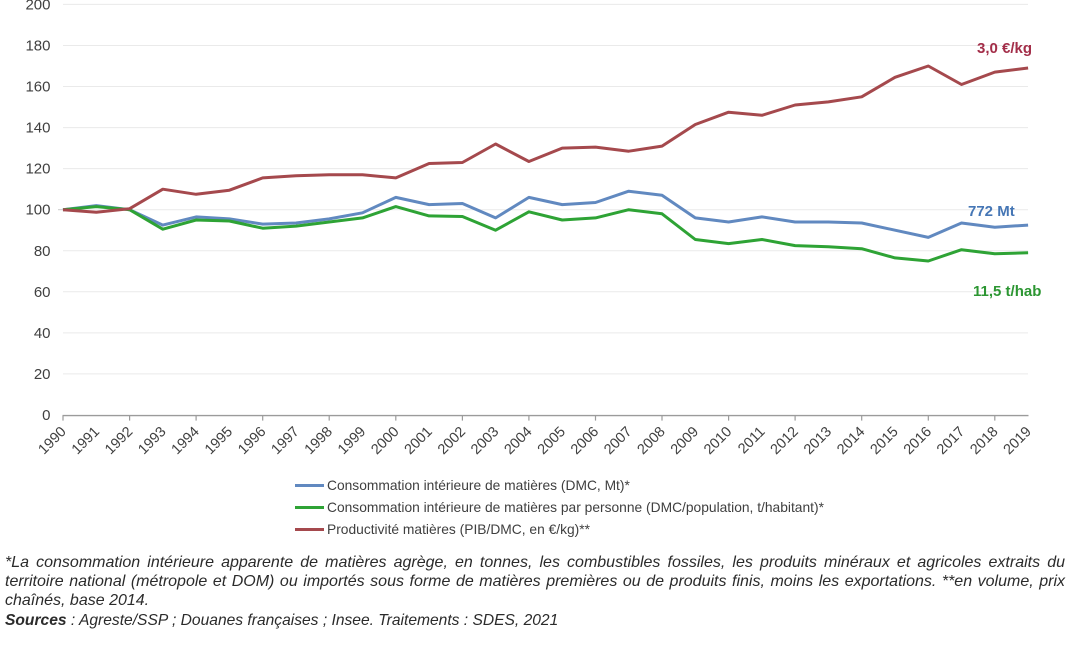 The width and height of the screenshot is (1071, 652). I want to click on svg-text: 140, so click(37, 128).